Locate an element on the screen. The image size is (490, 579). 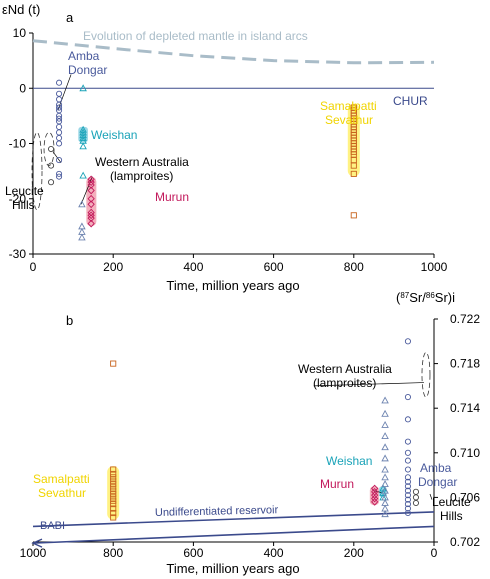
murun-label-b: Murun is located at coordinates (337, 484).